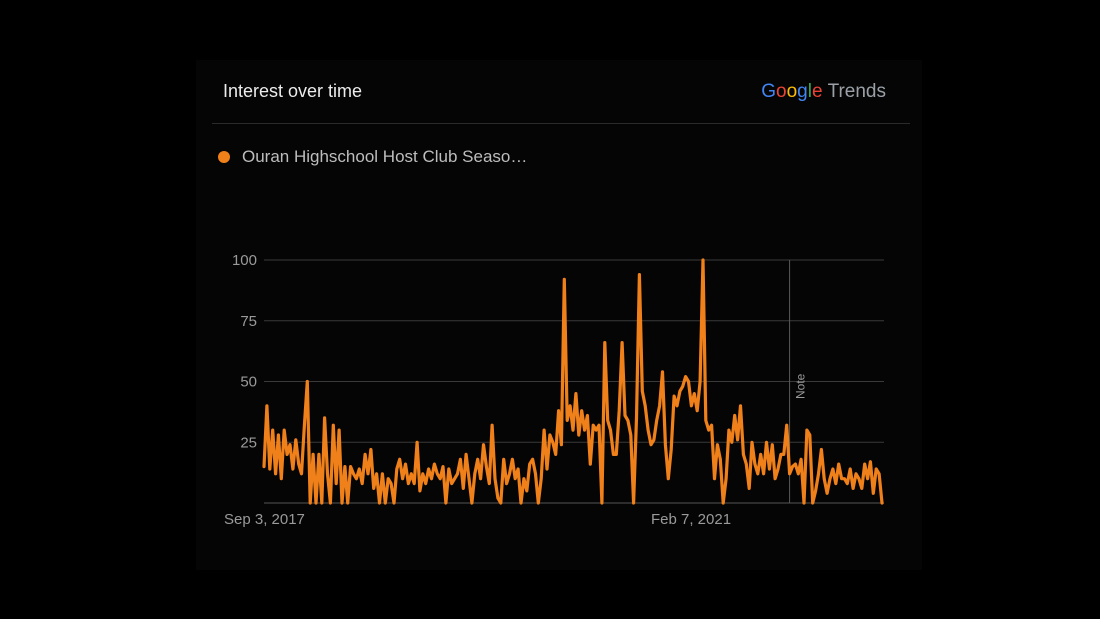 The image size is (1100, 619). I want to click on card-header: Interest over time Google Trends, so click(559, 92).